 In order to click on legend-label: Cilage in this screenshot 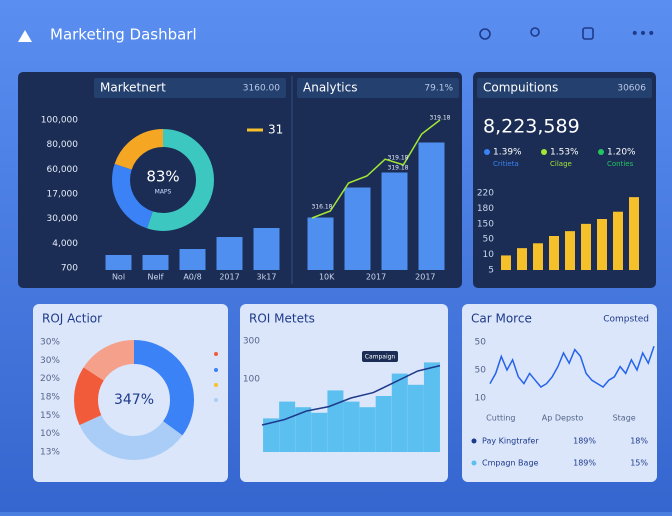, I will do `click(561, 164)`.